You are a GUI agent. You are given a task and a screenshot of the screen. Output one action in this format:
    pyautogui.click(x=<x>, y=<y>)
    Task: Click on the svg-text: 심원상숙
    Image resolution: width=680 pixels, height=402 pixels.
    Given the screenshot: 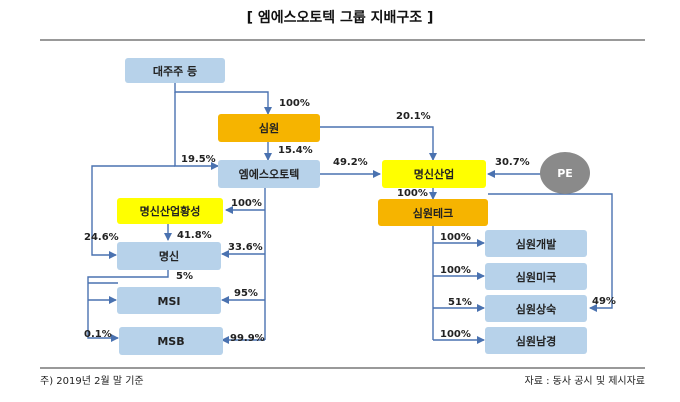 What is the action you would take?
    pyautogui.click(x=536, y=309)
    